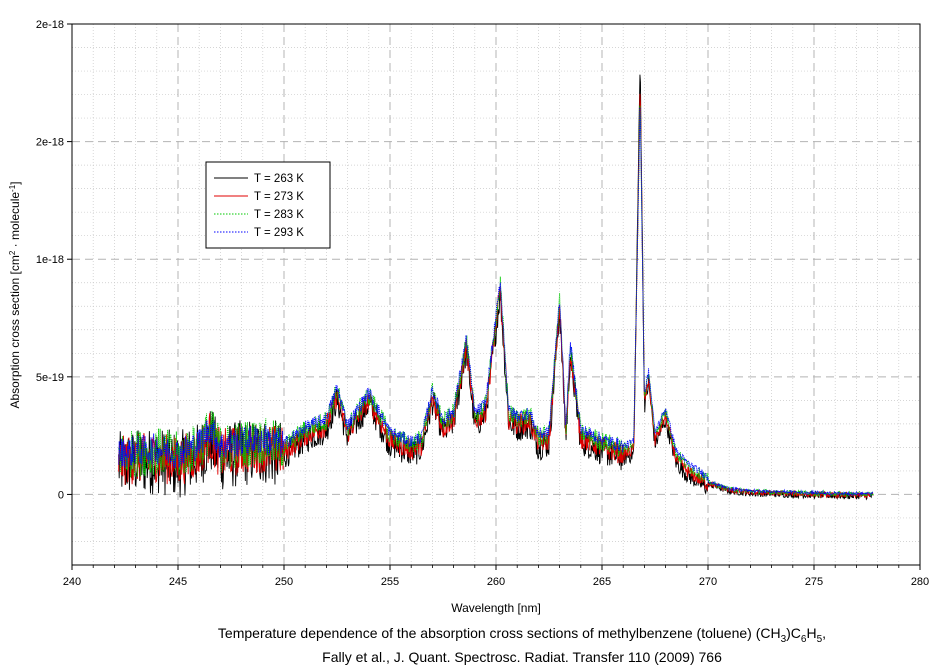  I want to click on x-tick-labels: 240 245 250 255 260 265 270 275 280, so click(496, 582).